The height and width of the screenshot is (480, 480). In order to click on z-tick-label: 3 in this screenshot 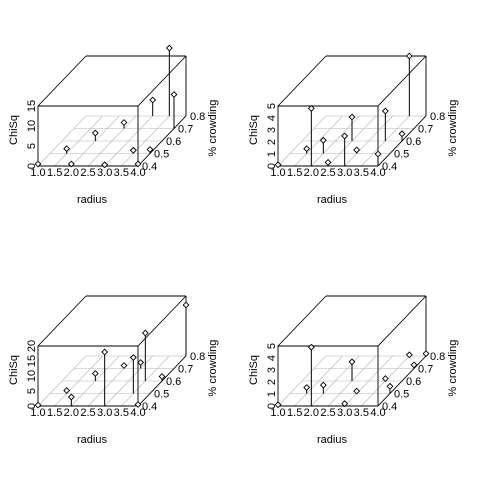, I will do `click(272, 130)`.